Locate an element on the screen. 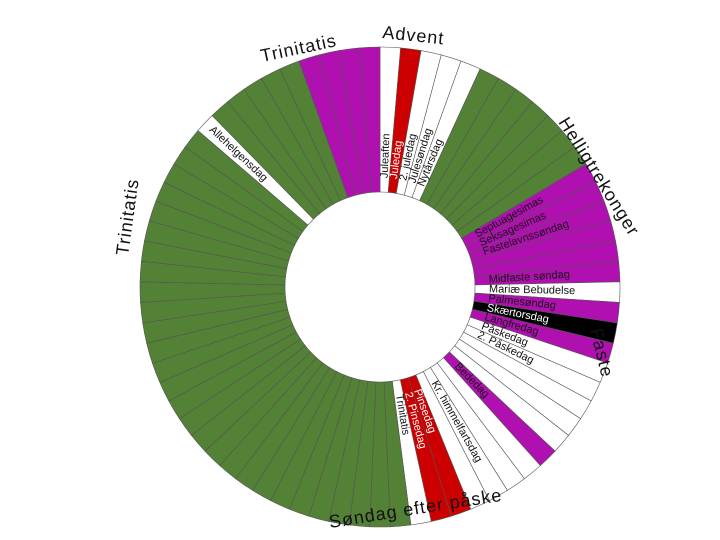 Image resolution: width=720 pixels, height=540 pixels. segment-label: Juleaften is located at coordinates (386, 155).